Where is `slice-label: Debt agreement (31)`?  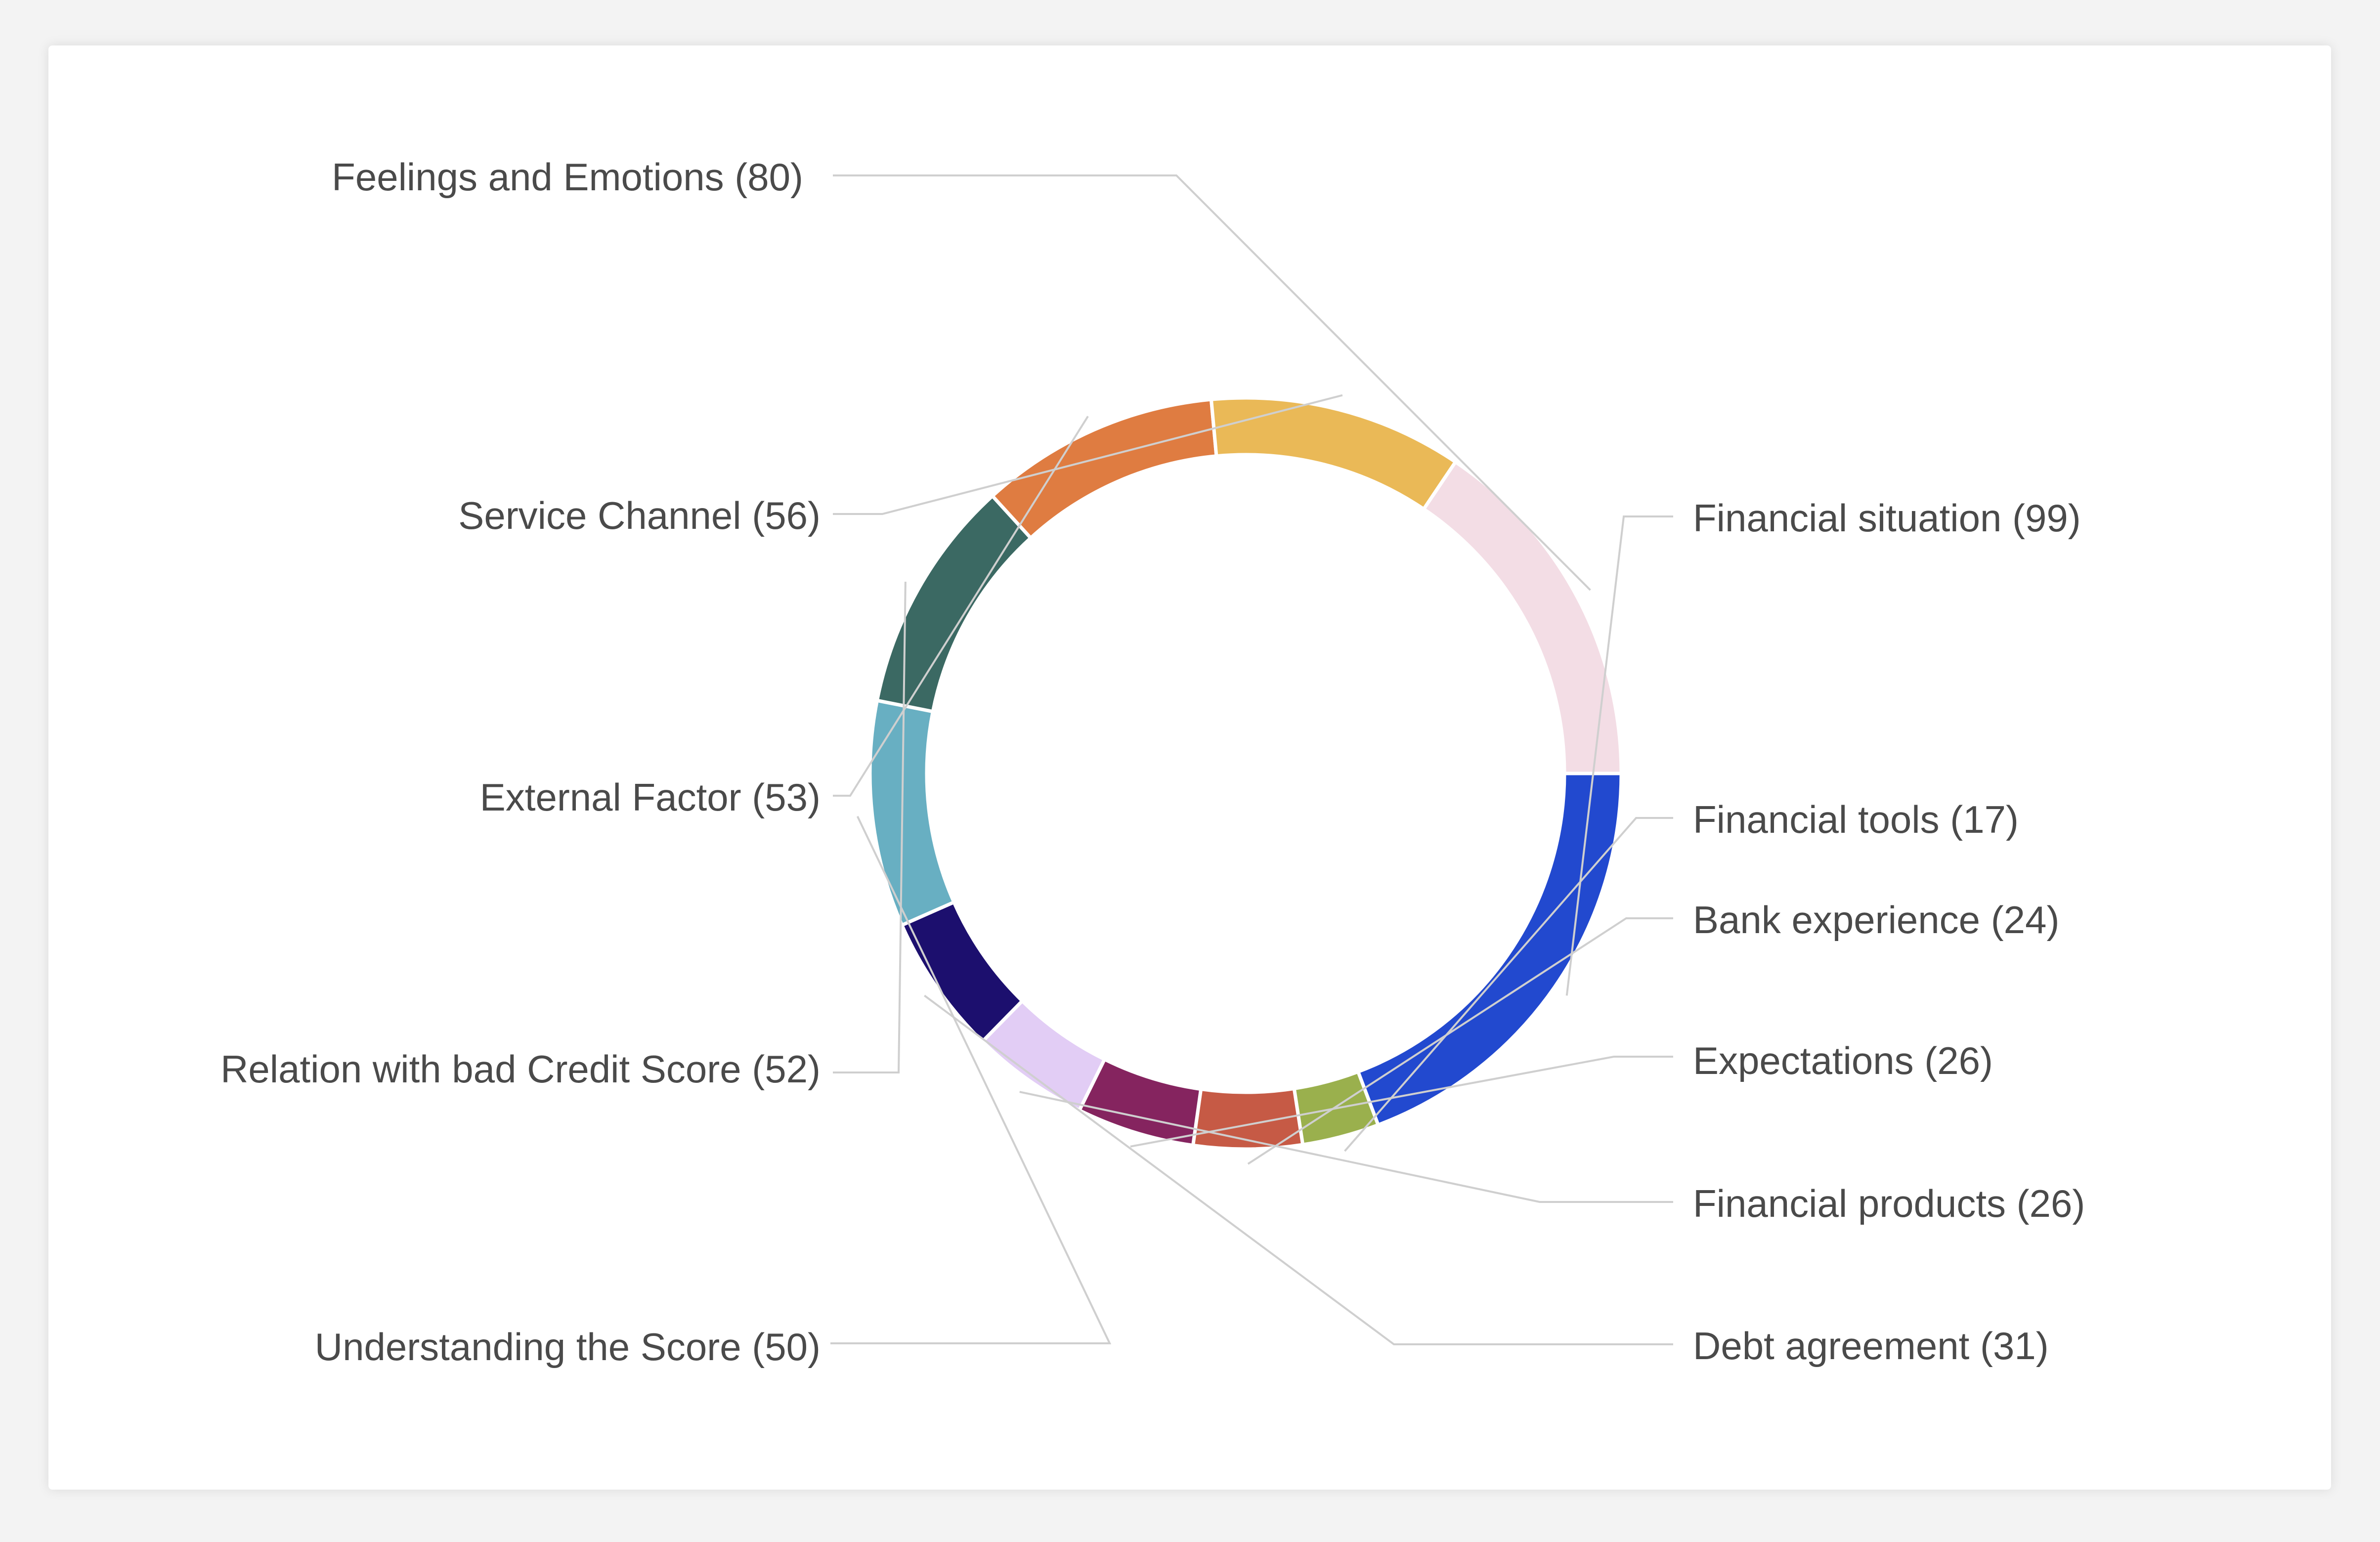 slice-label: Debt agreement (31) is located at coordinates (1871, 1346).